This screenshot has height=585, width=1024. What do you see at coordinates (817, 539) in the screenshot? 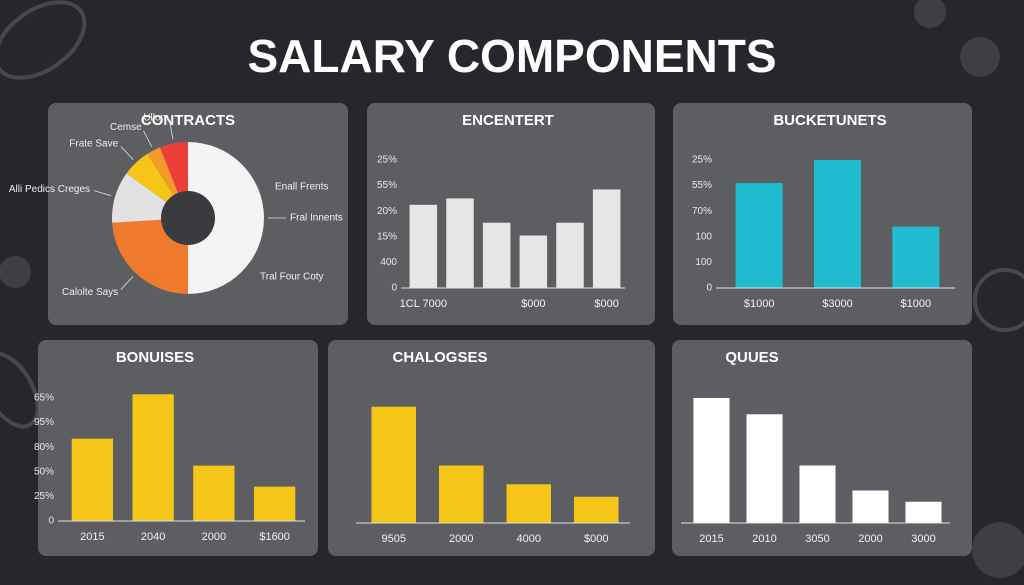
I see `x-tick-label: 3050` at bounding box center [817, 539].